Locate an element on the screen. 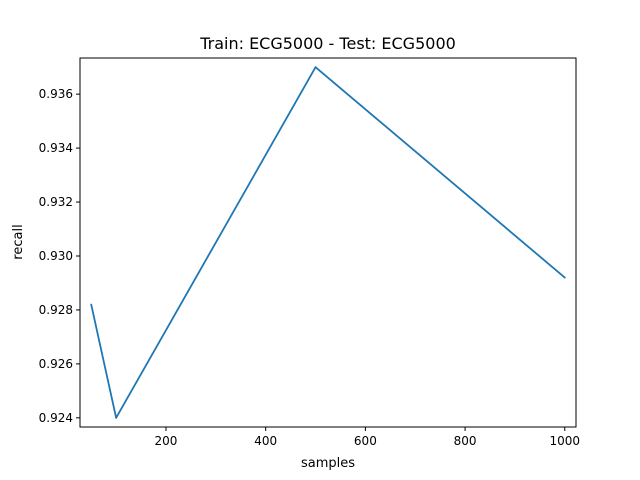 Image resolution: width=640 pixels, height=480 pixels. y-axis-label: recall is located at coordinates (18, 241).